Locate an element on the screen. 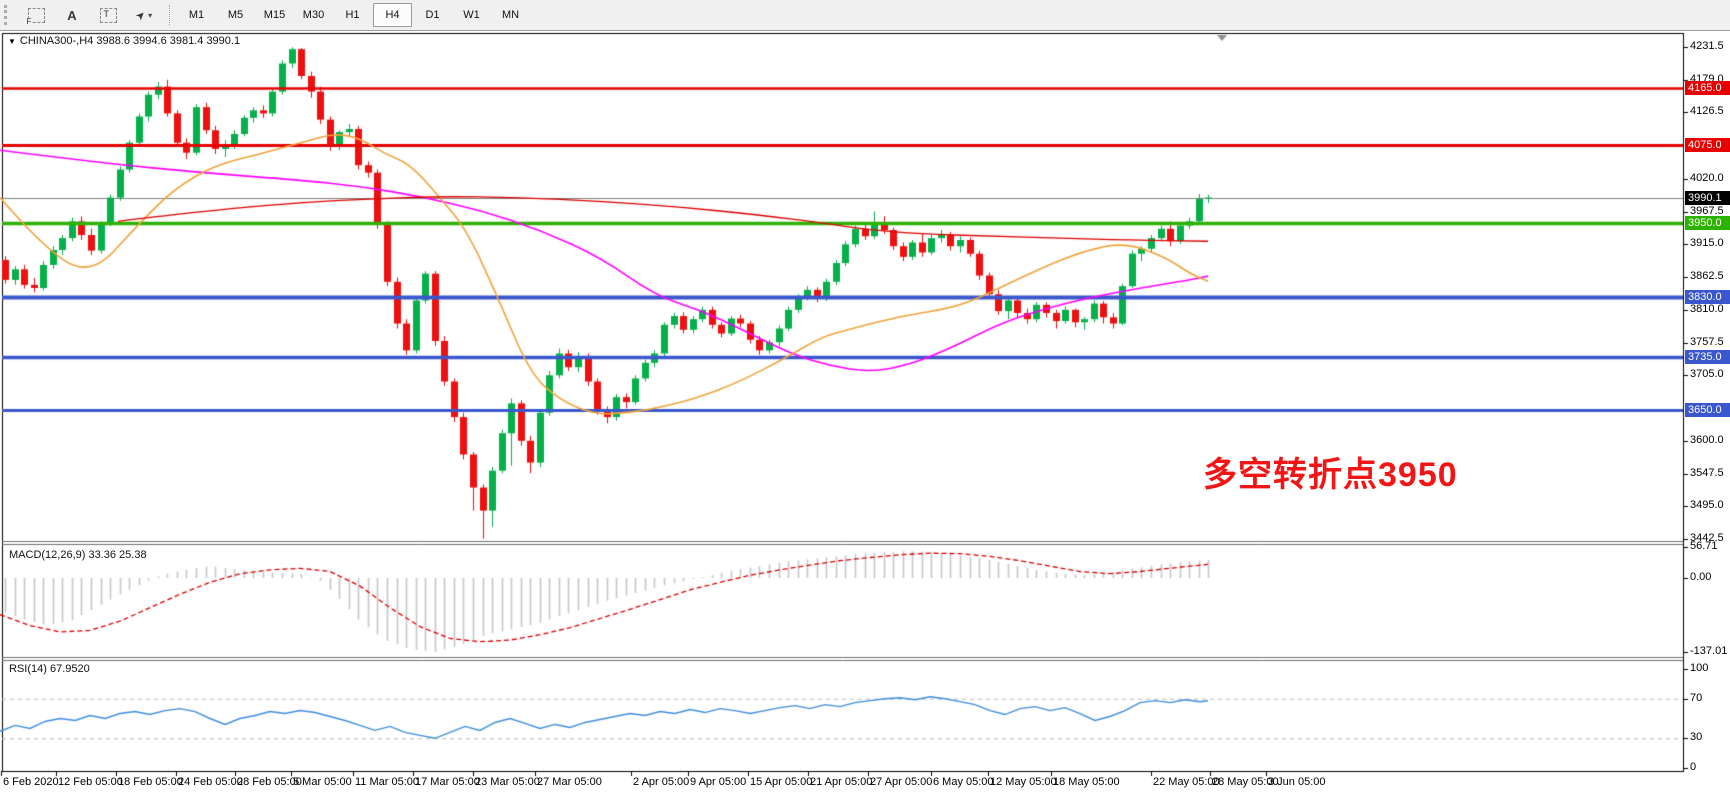 The height and width of the screenshot is (795, 1730). chart-properties-button: F is located at coordinates (36, 15).